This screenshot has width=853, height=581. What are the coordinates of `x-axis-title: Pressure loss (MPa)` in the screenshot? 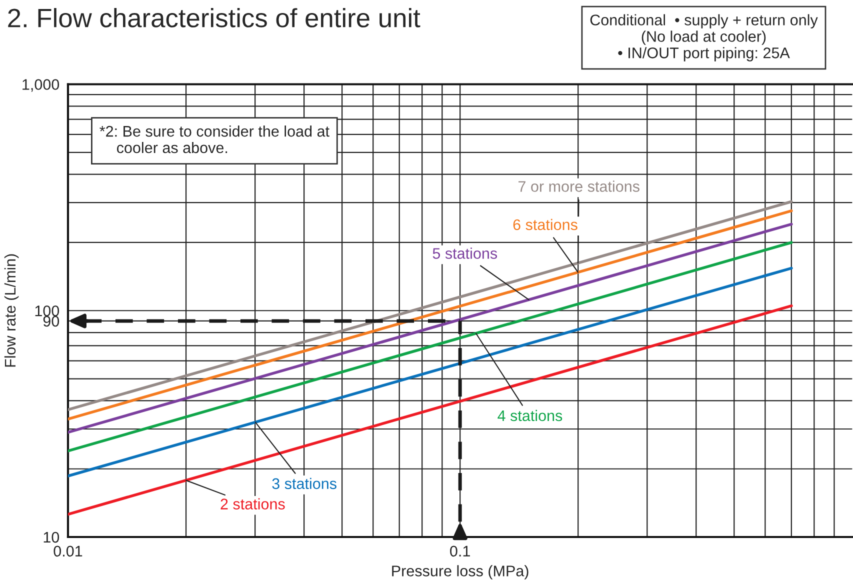 It's located at (460, 572).